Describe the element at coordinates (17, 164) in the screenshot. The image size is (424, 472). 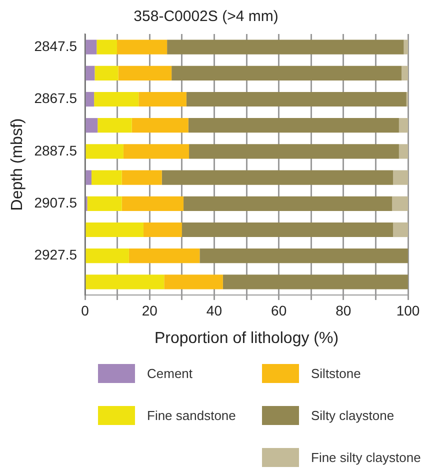
I see `y-axis-title: Depth (mbsf)` at that location.